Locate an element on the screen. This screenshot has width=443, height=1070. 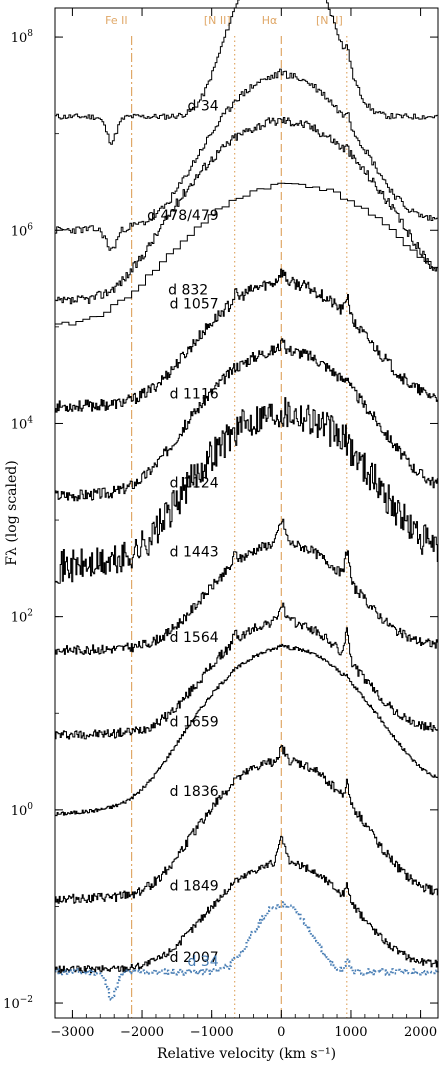
series-label-8: d 1659 is located at coordinates (194, 723).